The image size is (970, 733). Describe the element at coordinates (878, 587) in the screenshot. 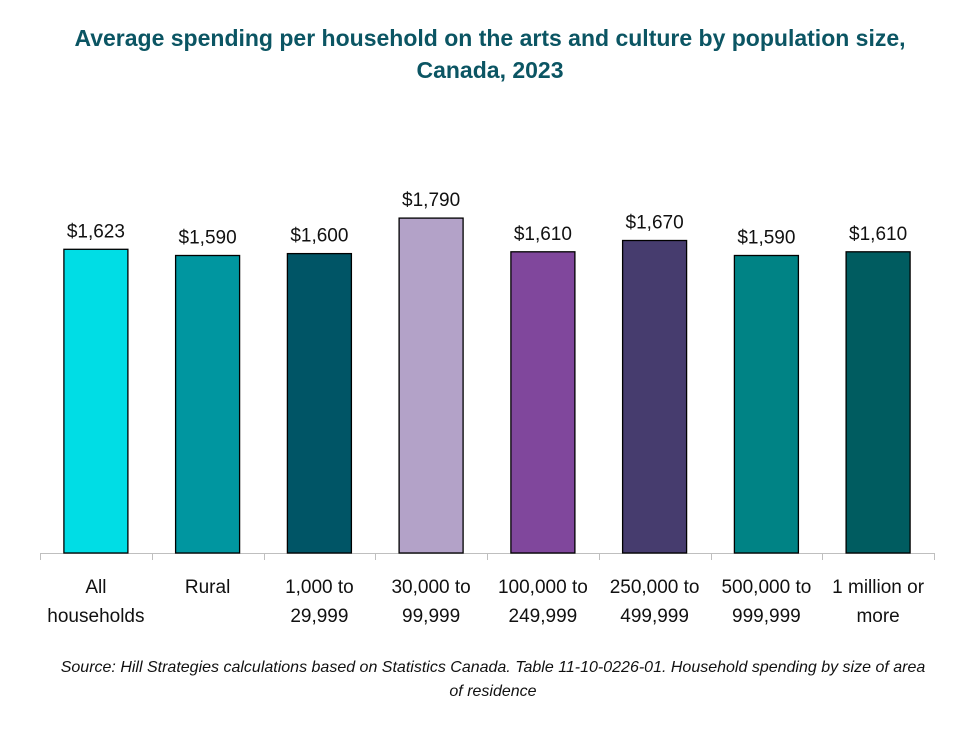

I see `x-tick-label: 1 million or` at that location.